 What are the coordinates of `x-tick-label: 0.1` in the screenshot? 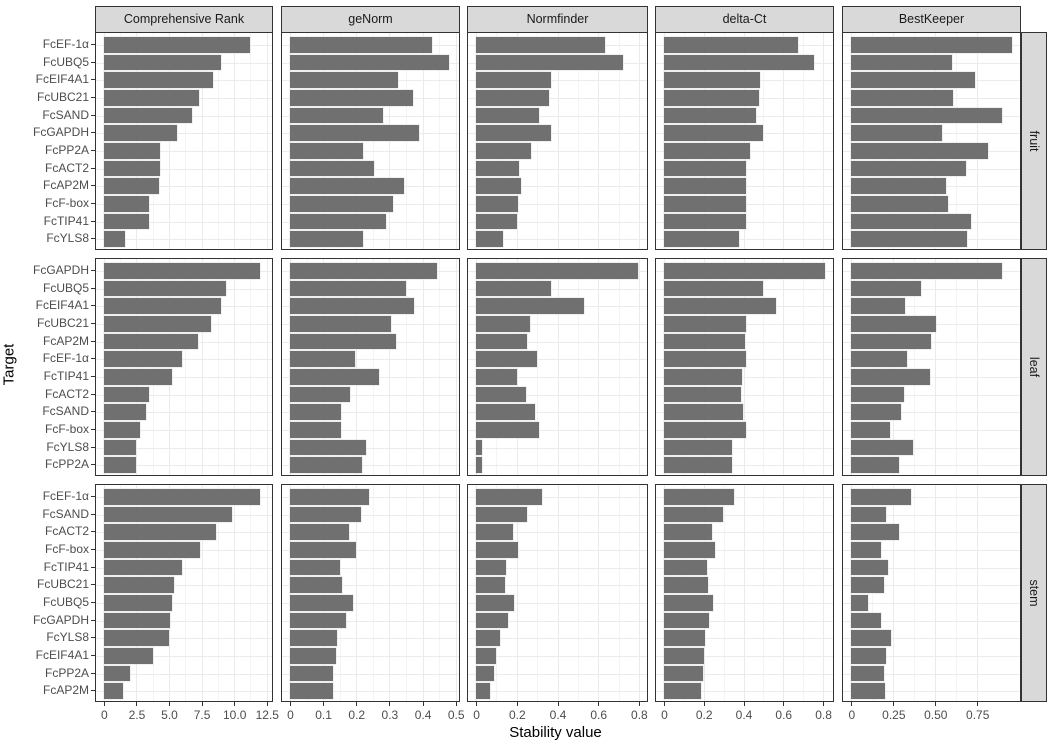 It's located at (323, 715).